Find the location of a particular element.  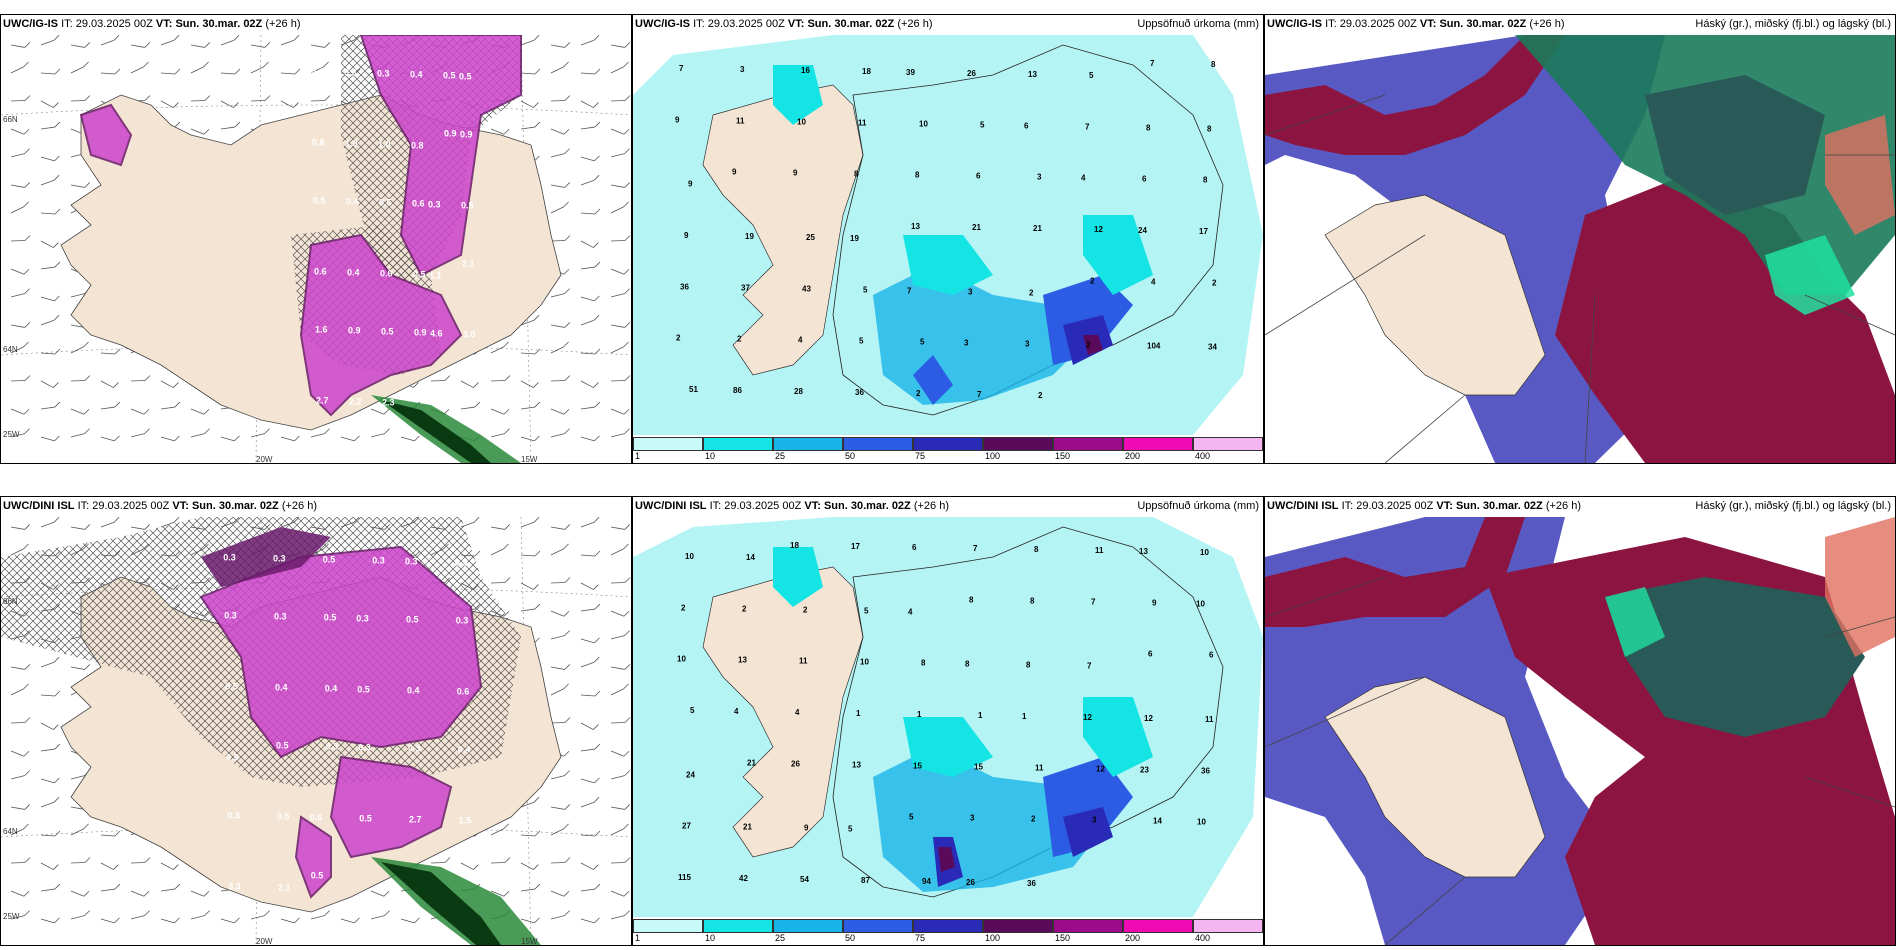

map-value-label: 51 is located at coordinates (693, 389).